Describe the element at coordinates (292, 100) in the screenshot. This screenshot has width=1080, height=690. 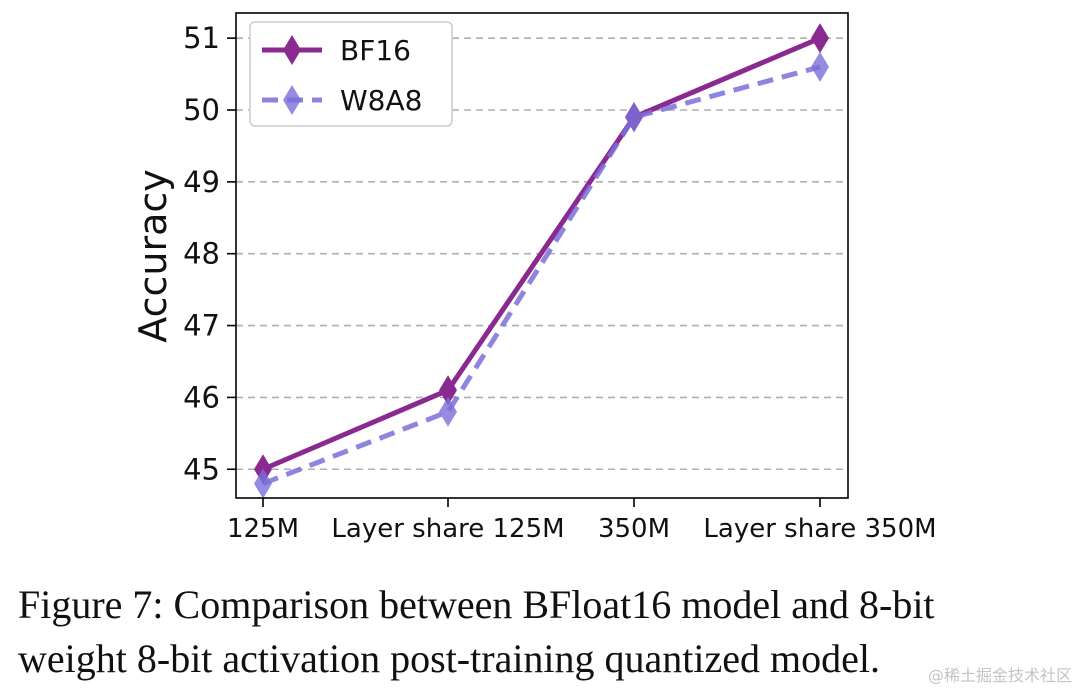
I see `legend-marker-w8a8` at that location.